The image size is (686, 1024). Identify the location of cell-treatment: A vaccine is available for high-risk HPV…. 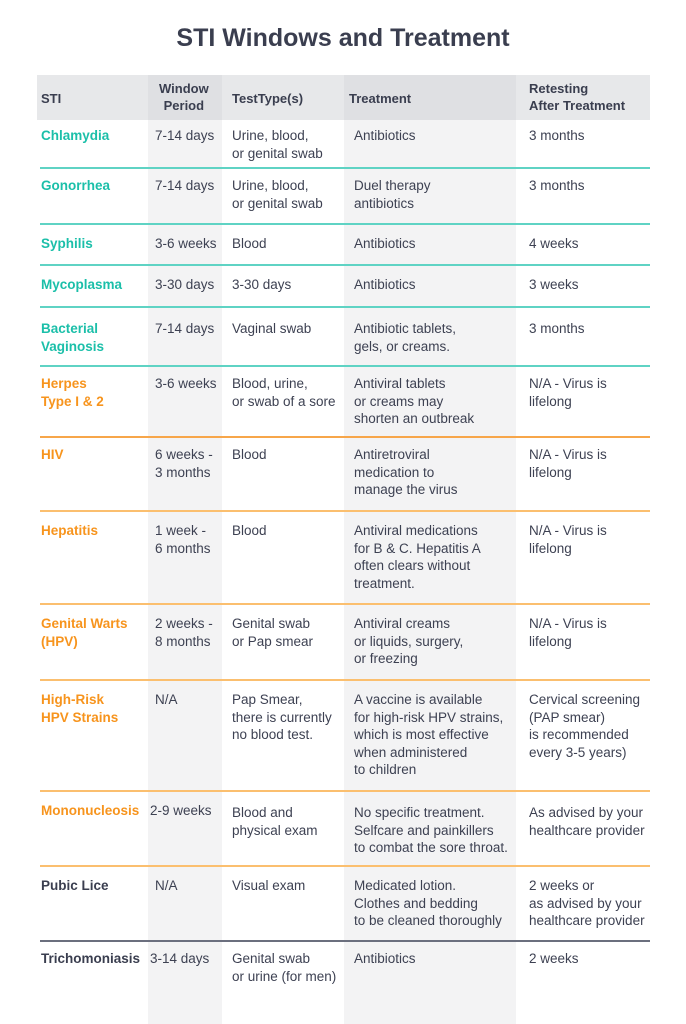
(429, 734).